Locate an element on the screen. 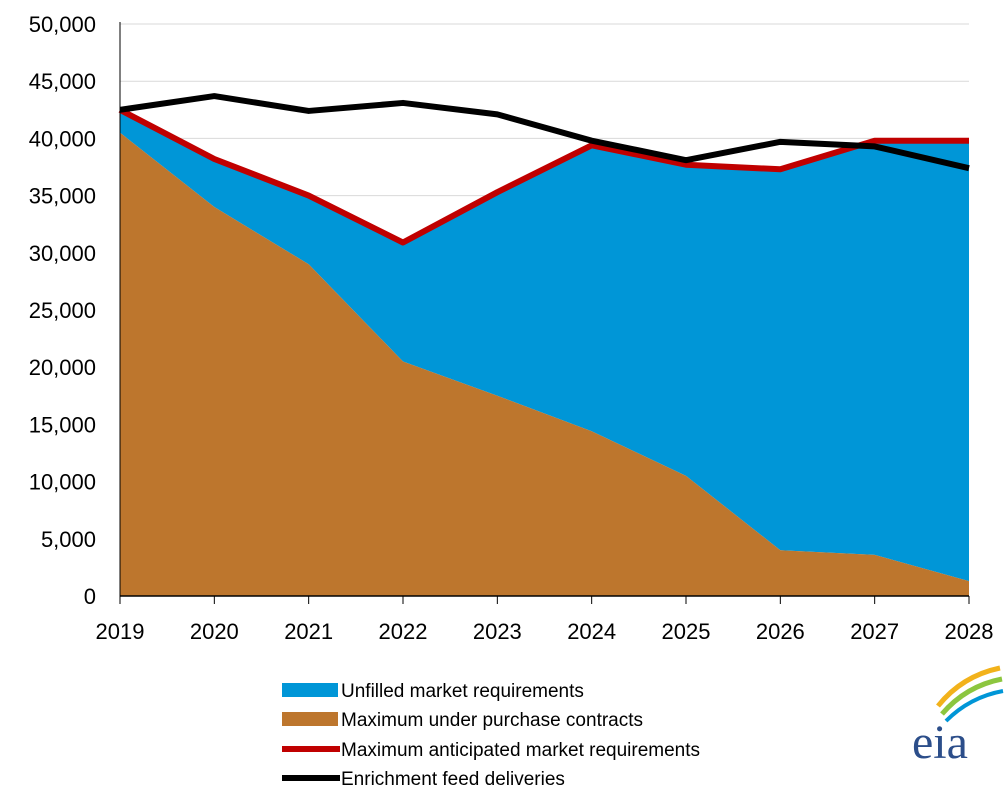 The image size is (1004, 796). x-tick-label-2: 2021 is located at coordinates (308, 631).